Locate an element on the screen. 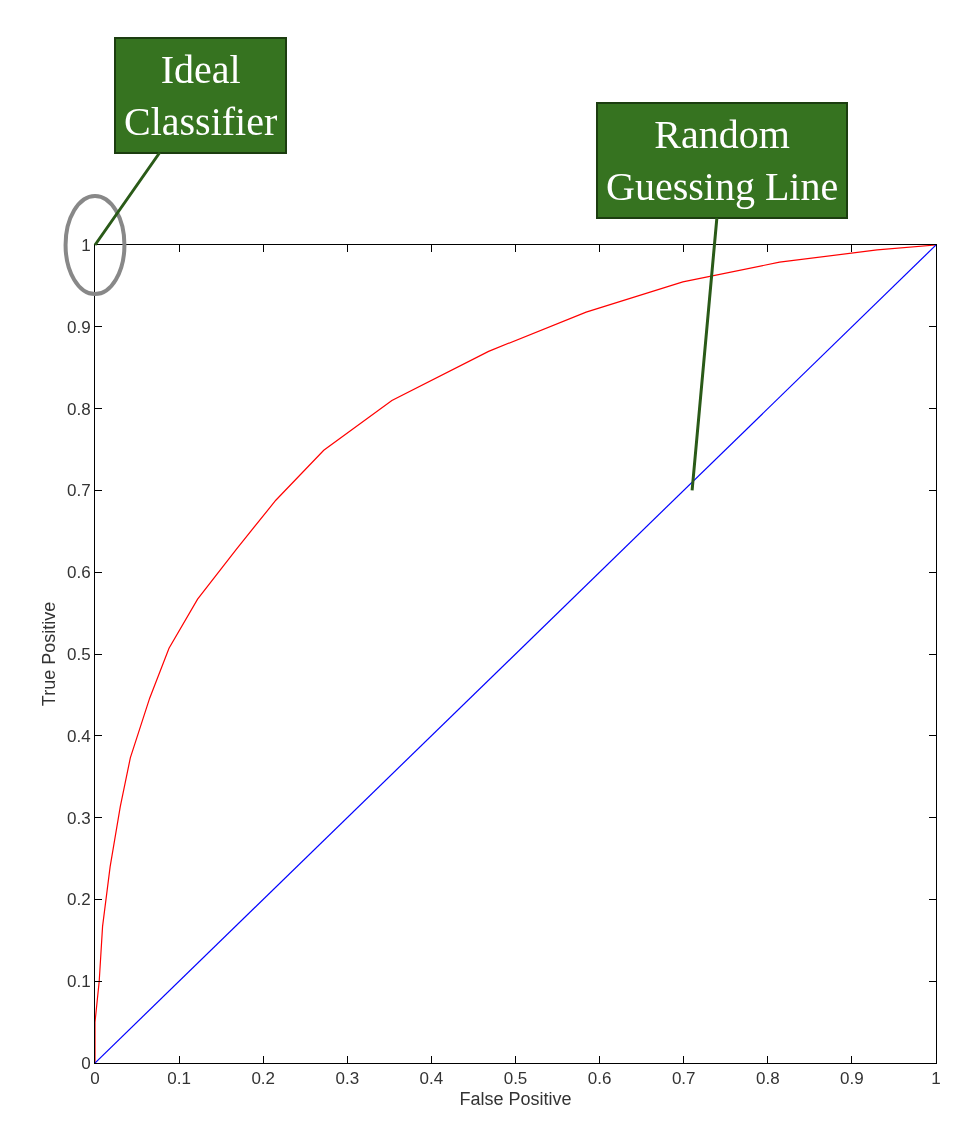  y-tick-label: 0.4 is located at coordinates (78, 736).